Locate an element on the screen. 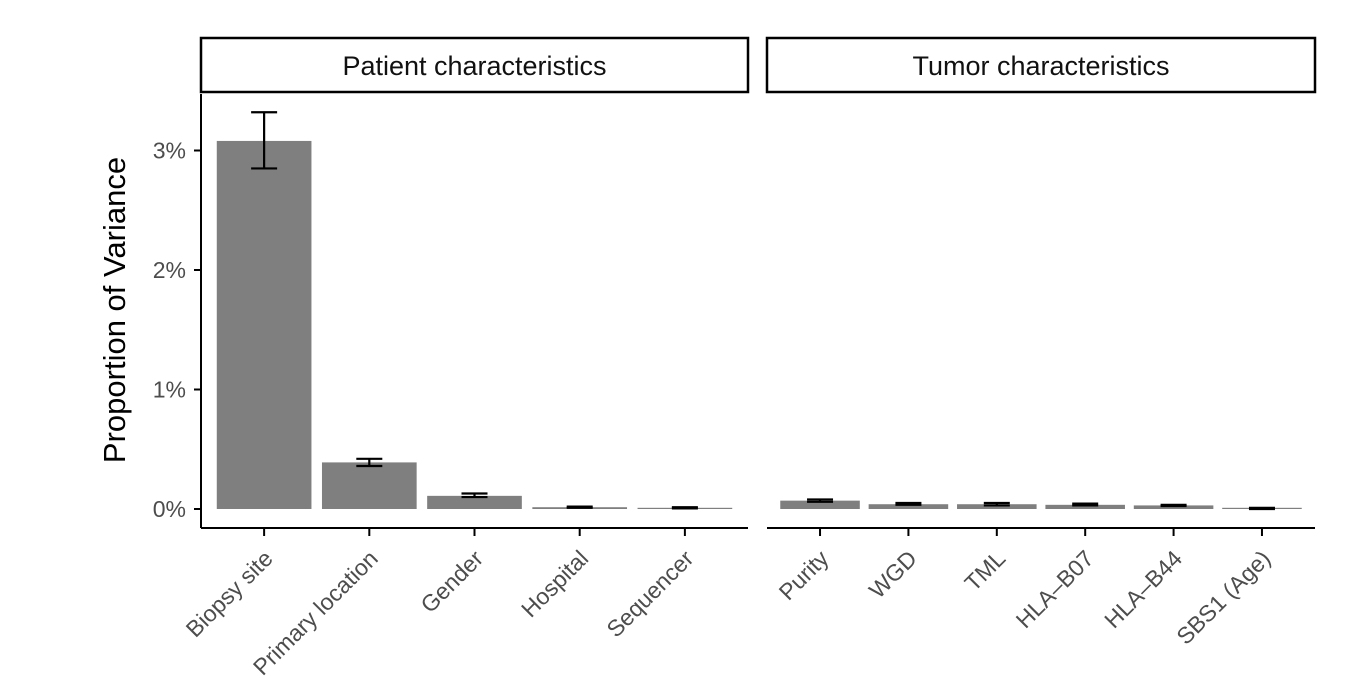 Image resolution: width=1350 pixels, height=691 pixels. x-tick-label: Hospital is located at coordinates (554, 583).